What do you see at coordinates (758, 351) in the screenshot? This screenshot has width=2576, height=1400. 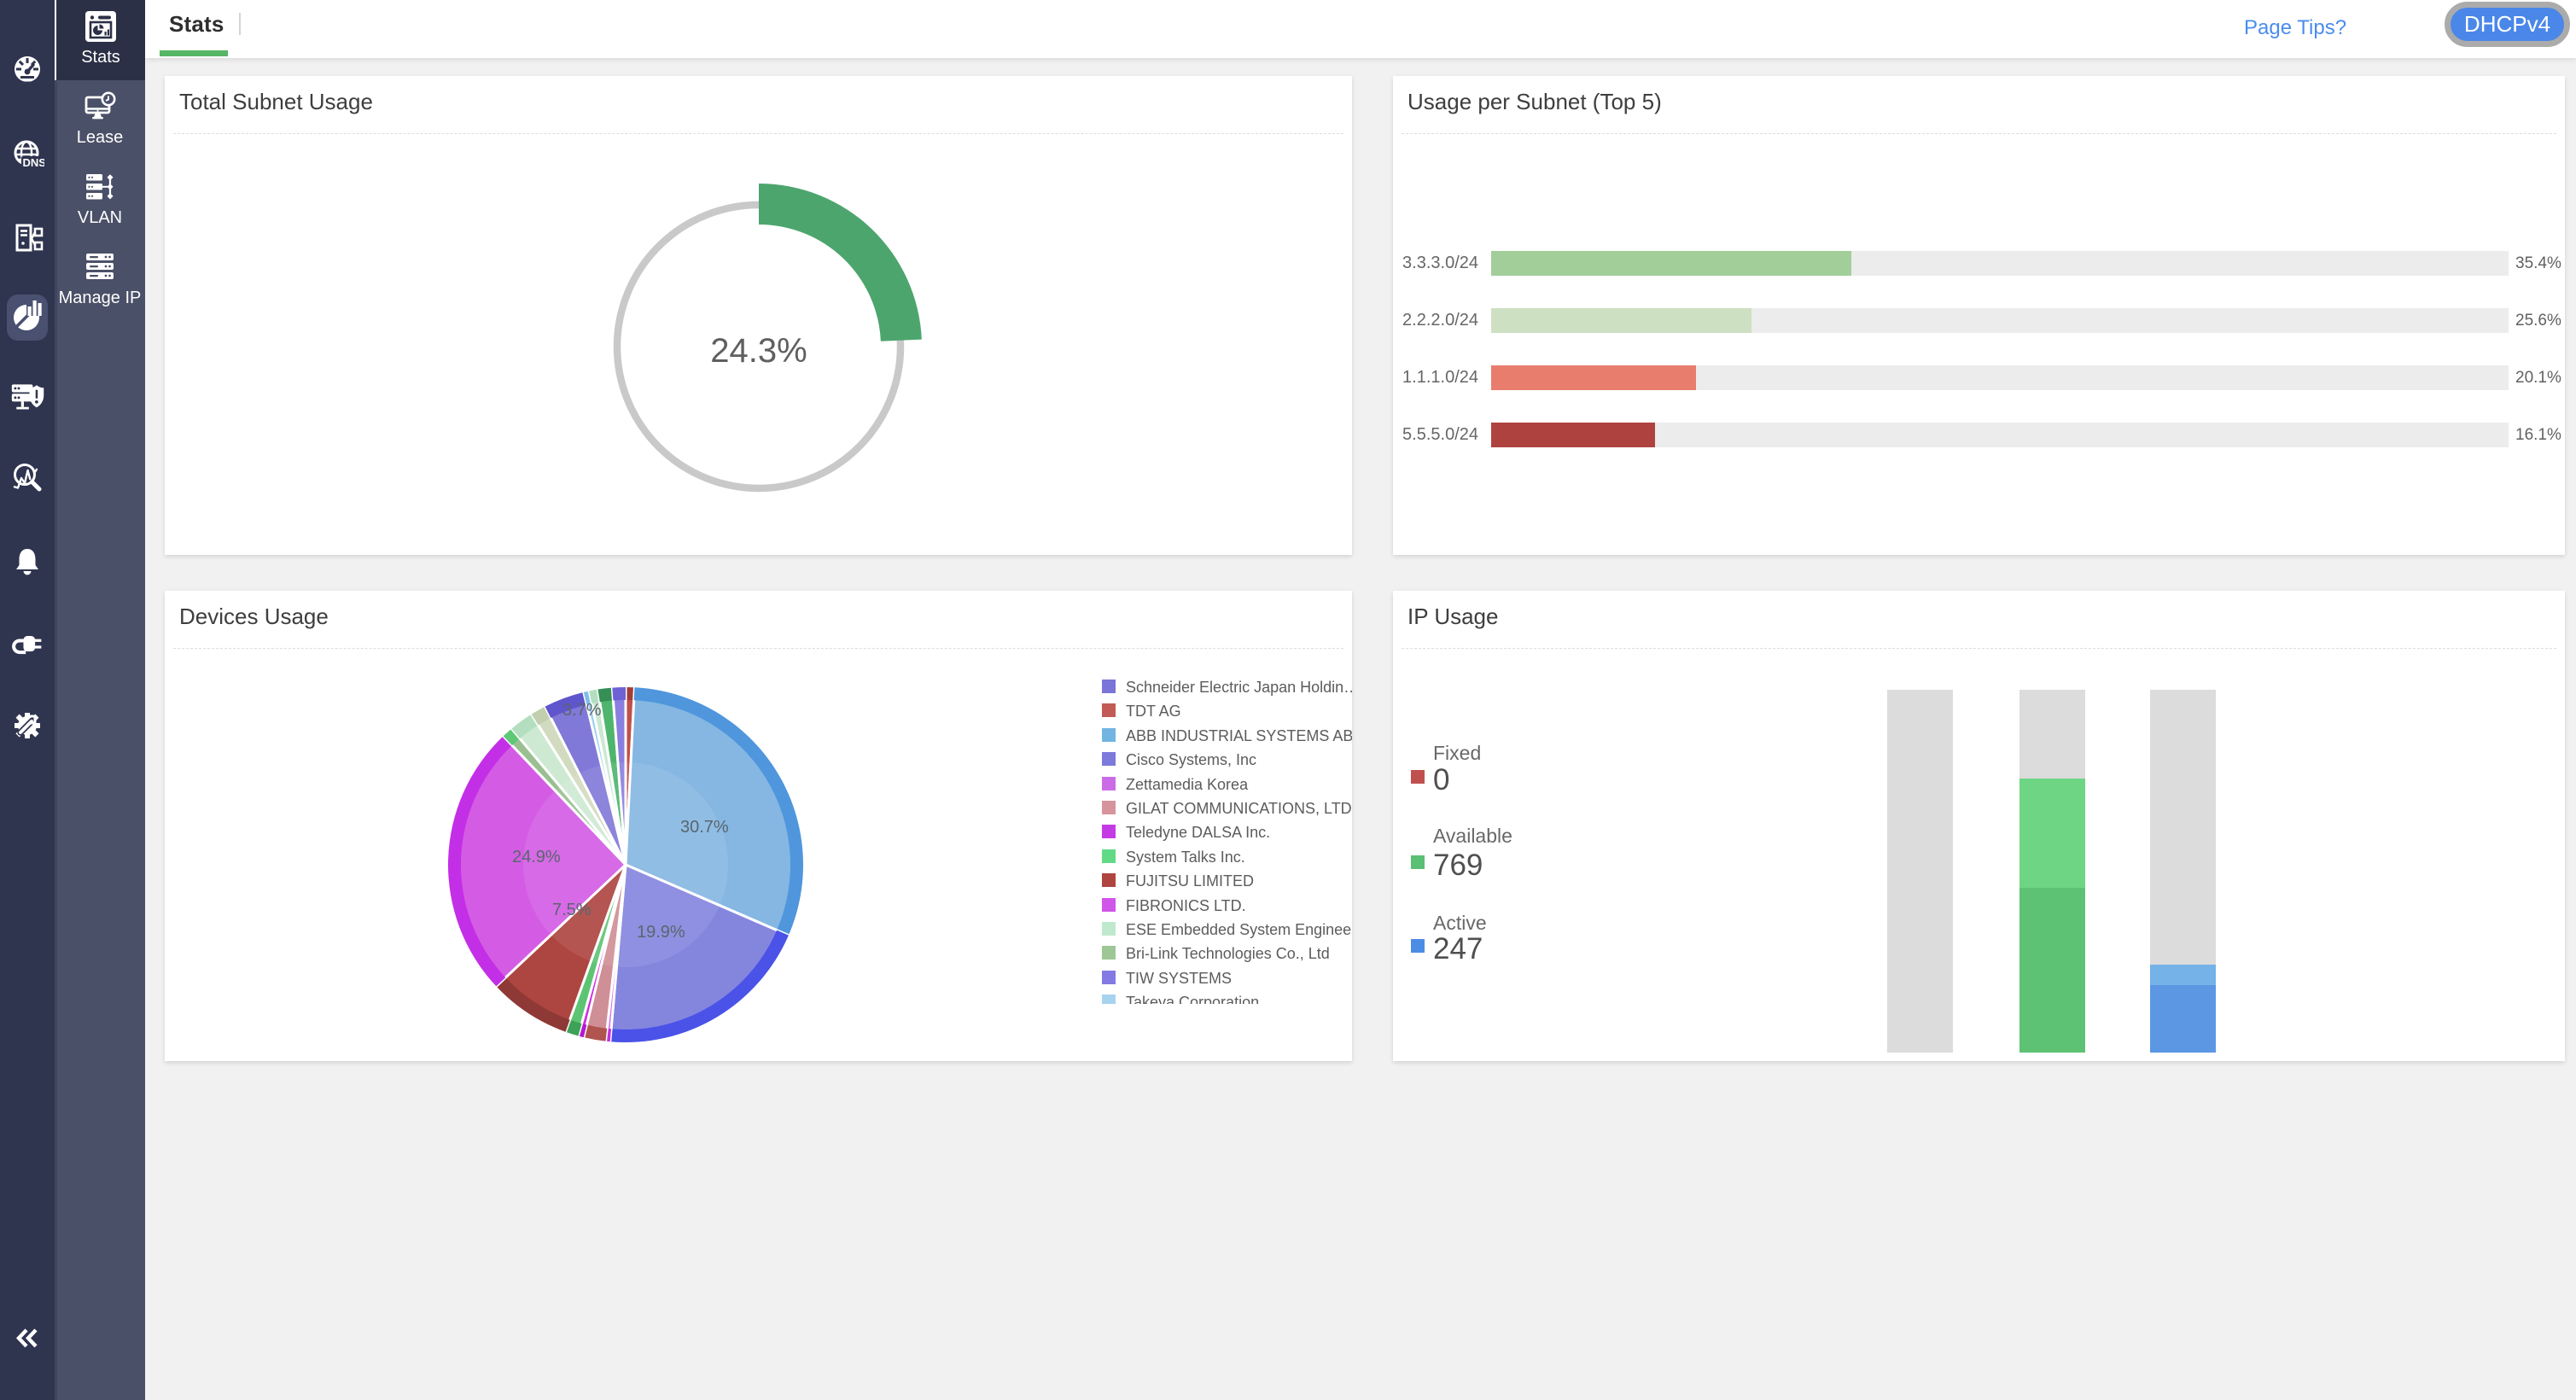 I see `svg-text: 24.3%` at bounding box center [758, 351].